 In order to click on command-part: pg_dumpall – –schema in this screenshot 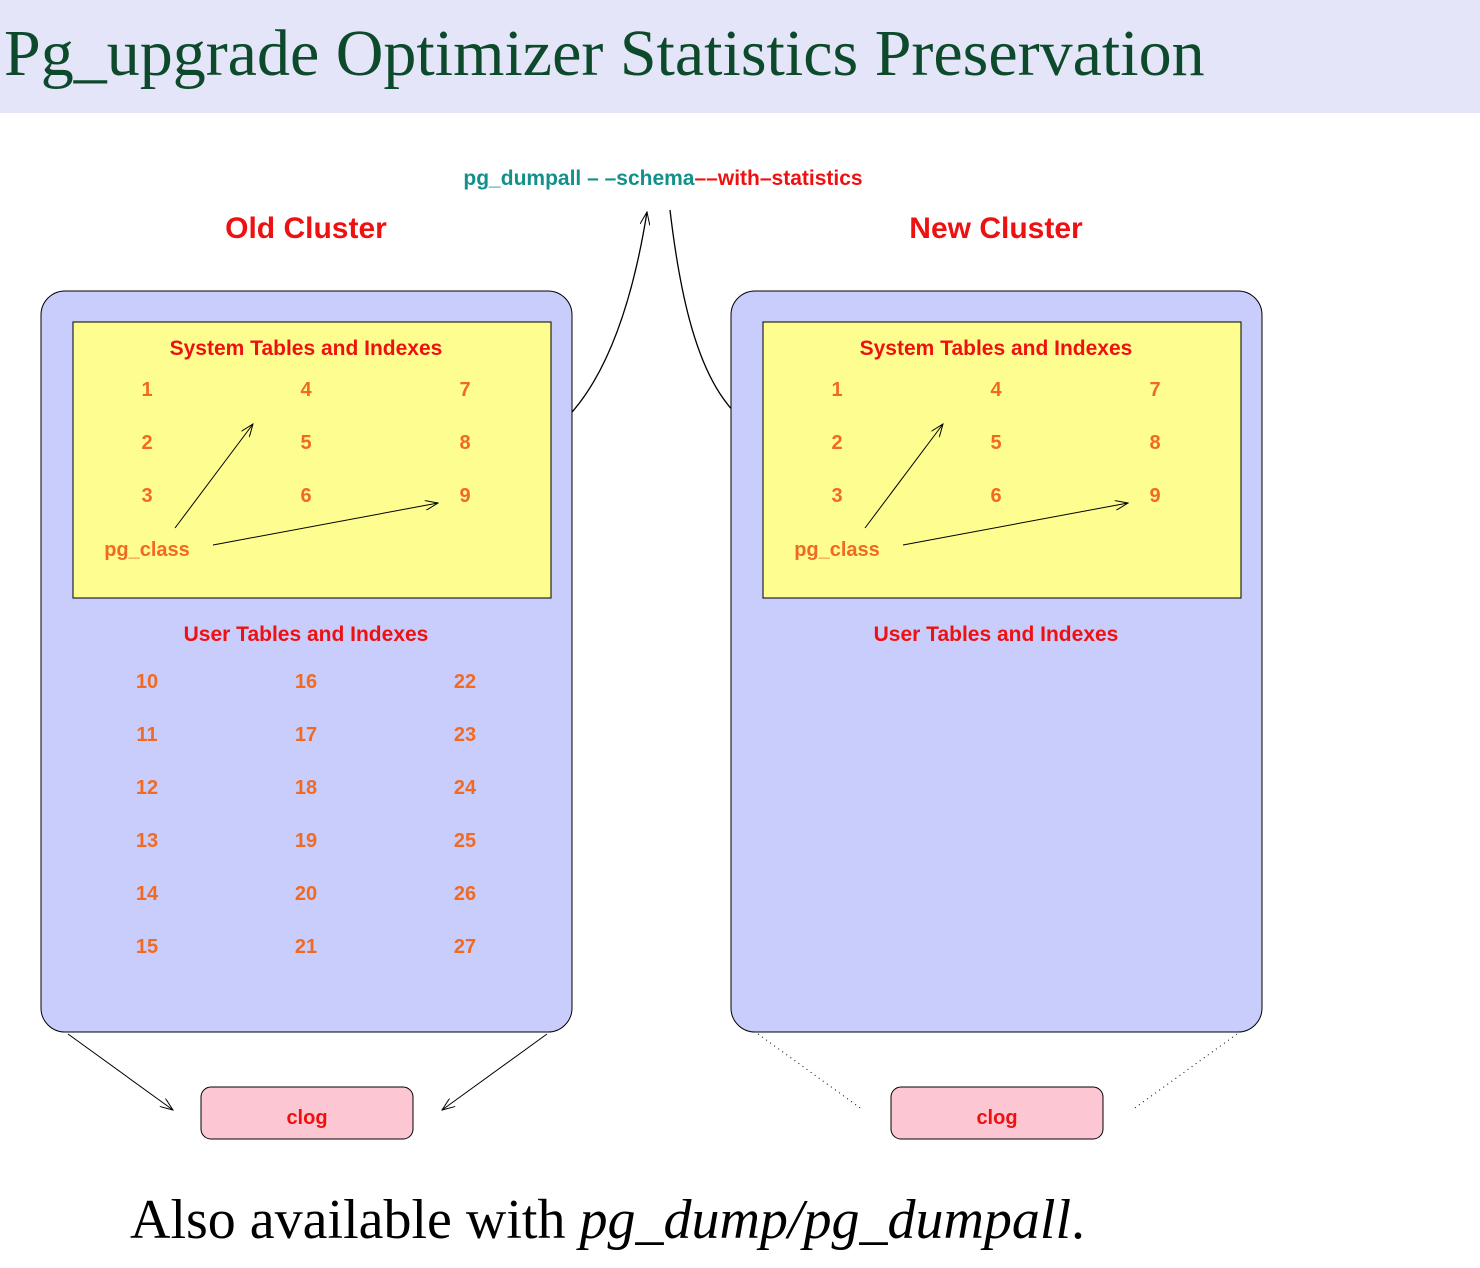, I will do `click(578, 178)`.